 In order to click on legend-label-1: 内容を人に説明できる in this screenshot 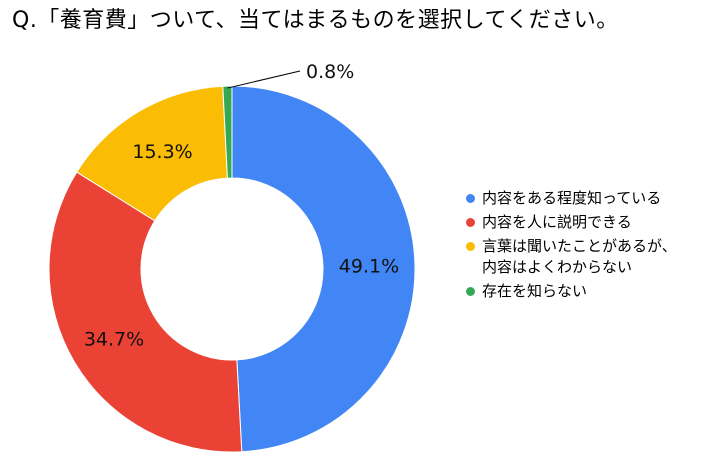, I will do `click(557, 222)`.